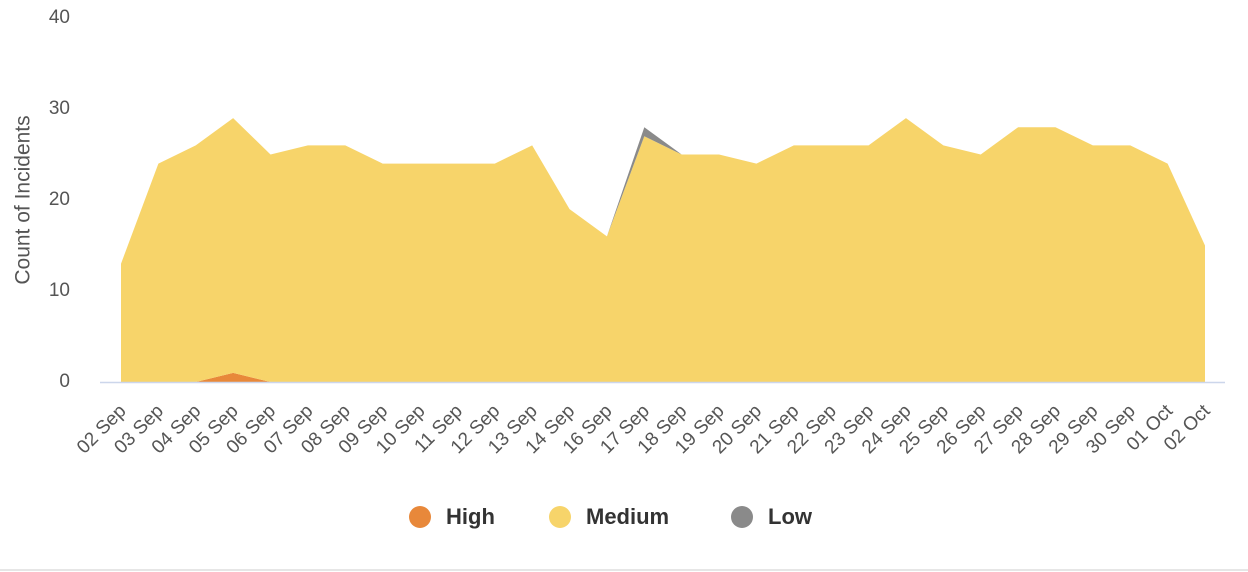  What do you see at coordinates (64, 381) in the screenshot?
I see `y-tick-label: 0` at bounding box center [64, 381].